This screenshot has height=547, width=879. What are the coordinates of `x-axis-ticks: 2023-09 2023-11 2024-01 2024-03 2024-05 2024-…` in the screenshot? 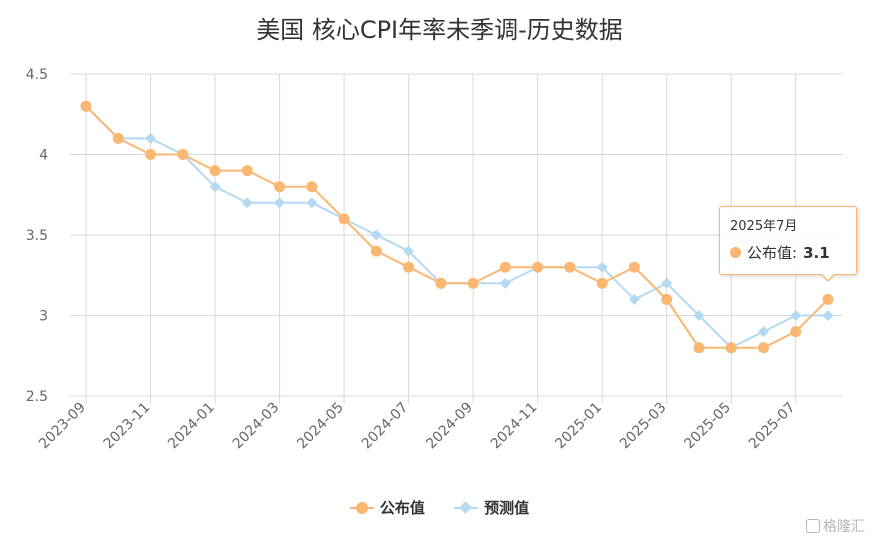 It's located at (417, 426).